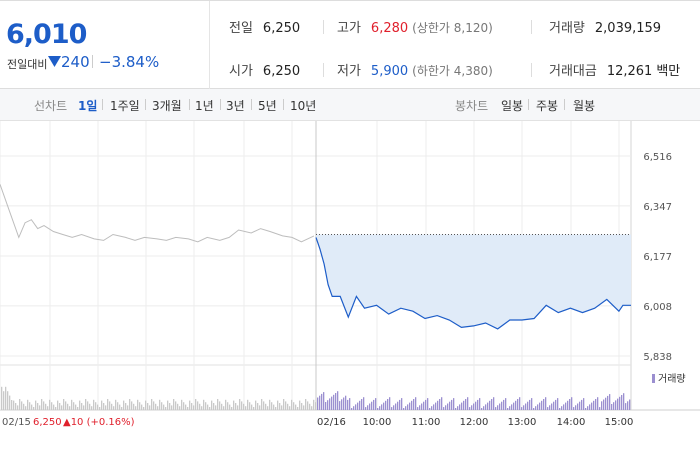  What do you see at coordinates (88, 106) in the screenshot?
I see `tab-1-day: 1일` at bounding box center [88, 106].